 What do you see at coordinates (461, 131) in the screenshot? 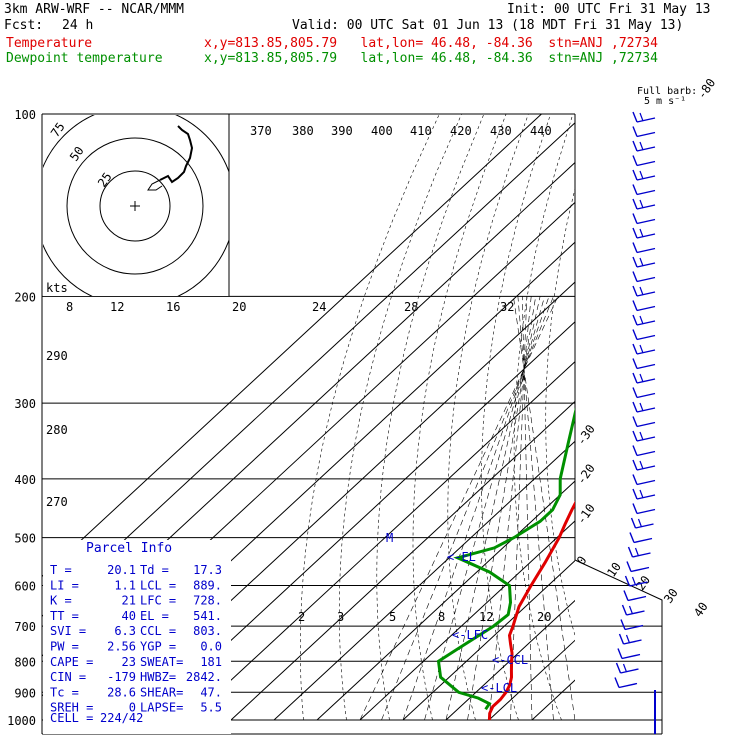
I see `theta-label: 420` at bounding box center [461, 131].